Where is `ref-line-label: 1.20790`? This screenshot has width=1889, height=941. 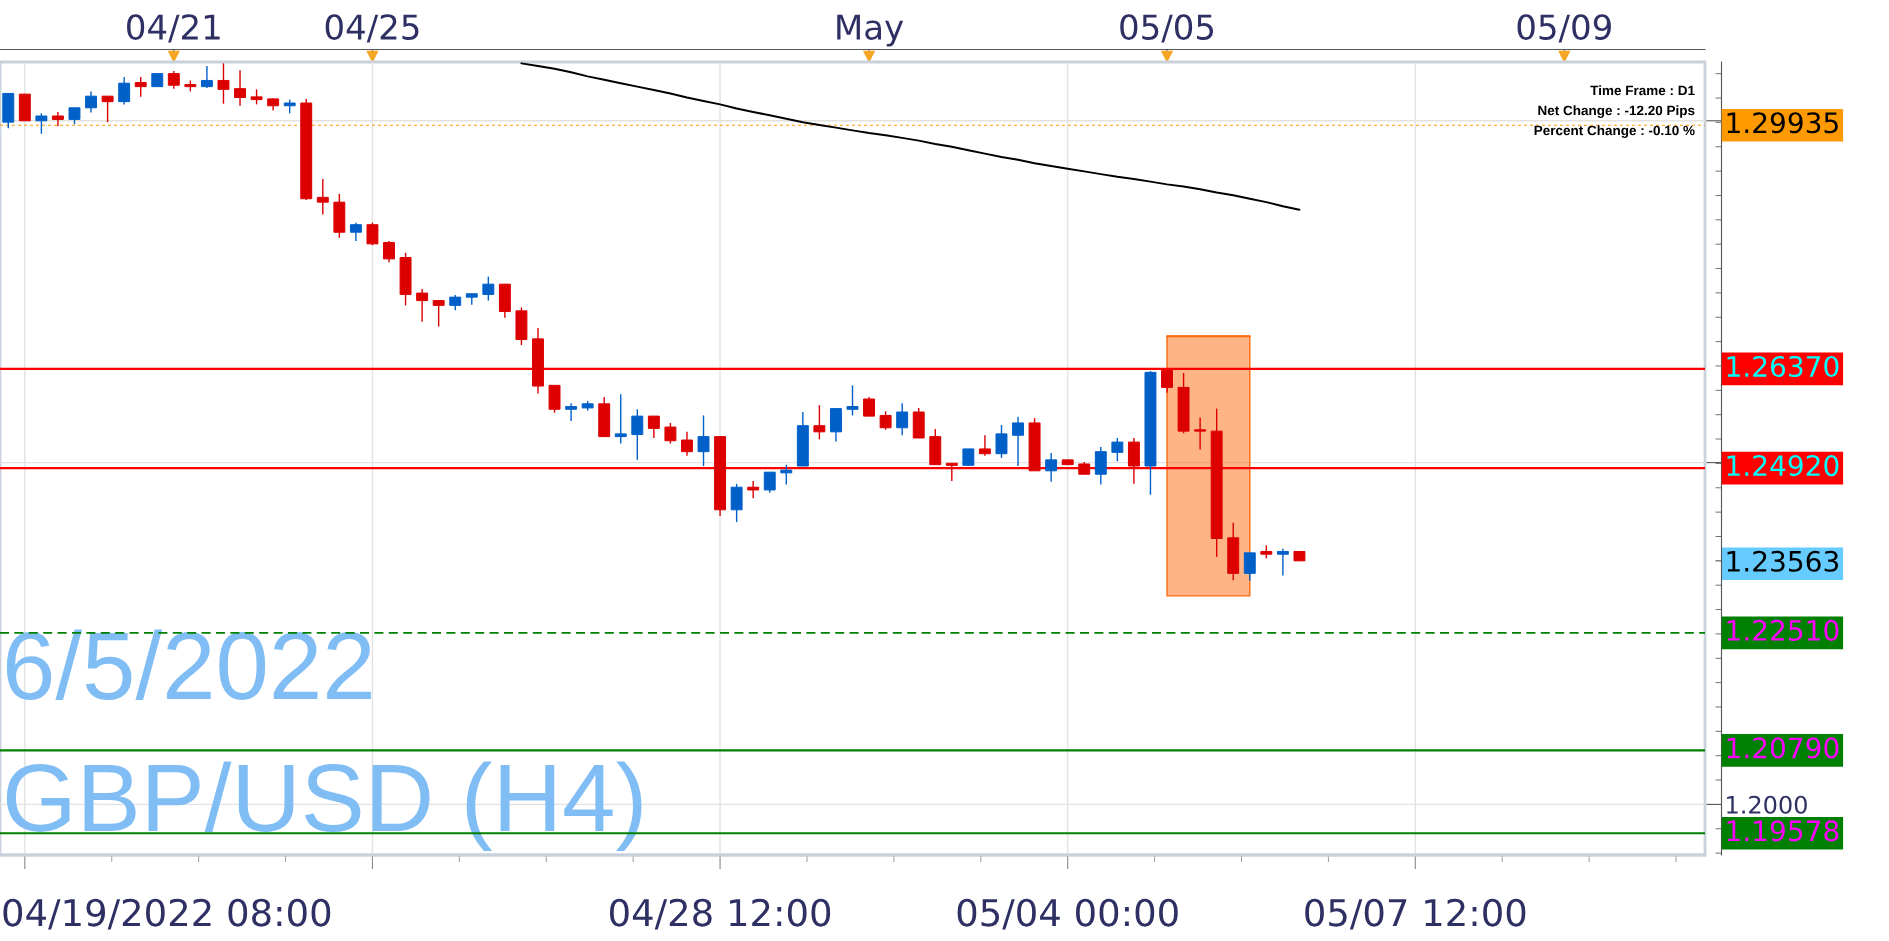
ref-line-label: 1.20790 is located at coordinates (1783, 748).